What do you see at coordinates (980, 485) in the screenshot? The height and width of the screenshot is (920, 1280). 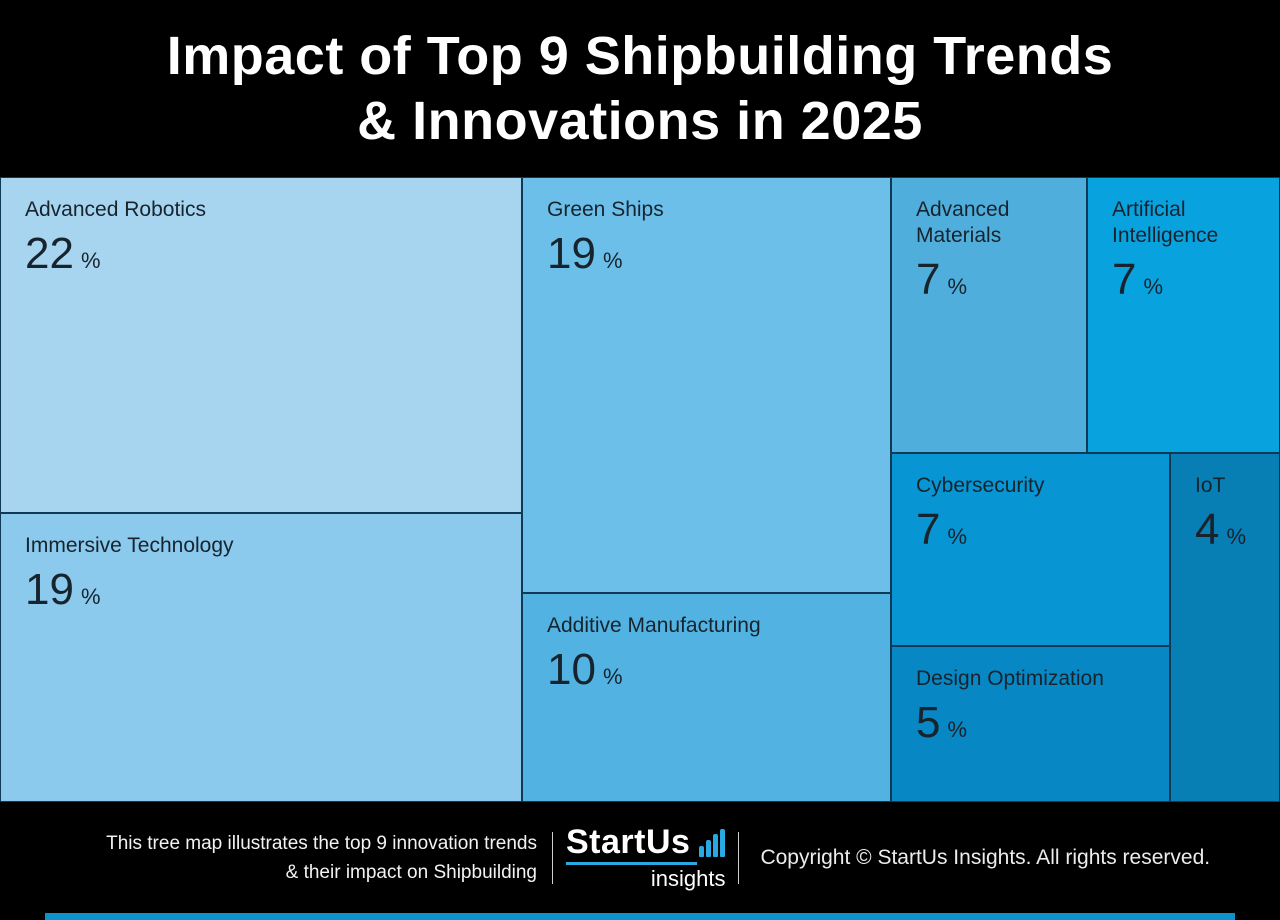 I see `cell-label: Cybersecurity` at bounding box center [980, 485].